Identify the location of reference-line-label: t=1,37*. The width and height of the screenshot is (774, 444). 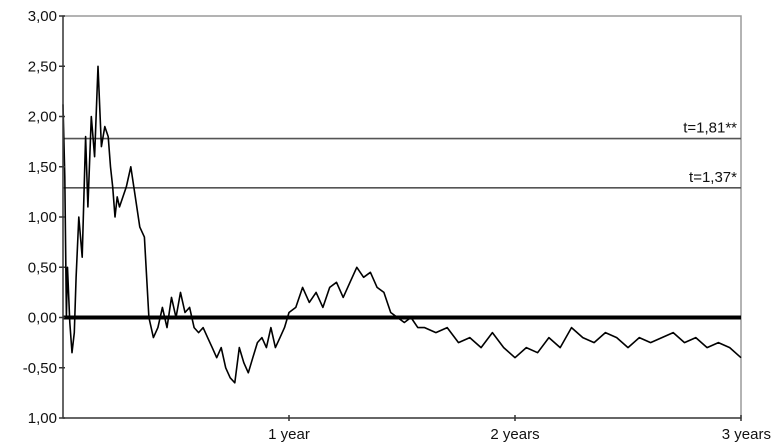
(713, 177).